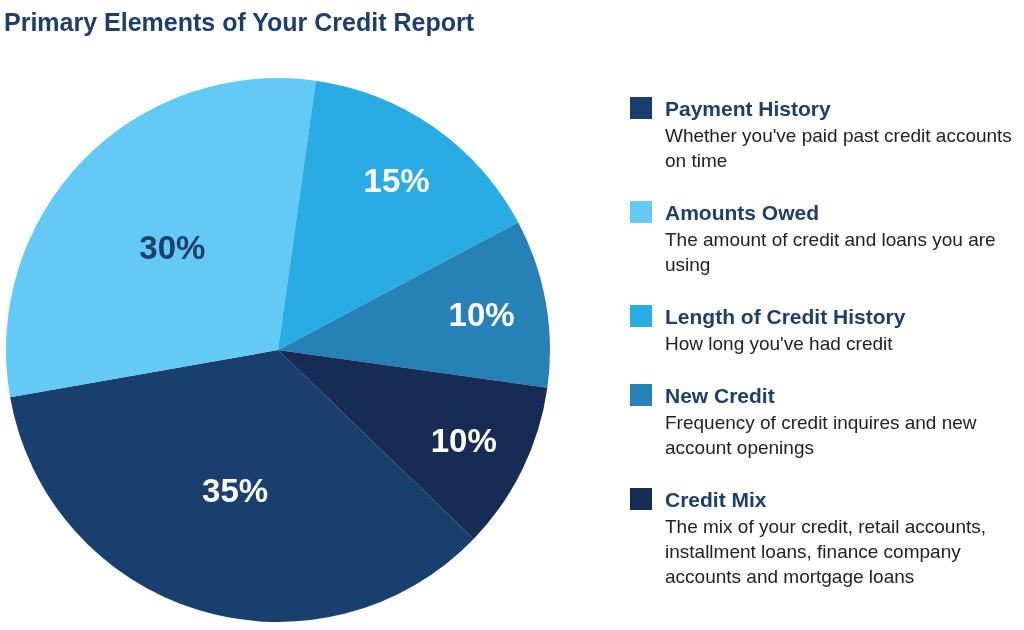 This screenshot has height=630, width=1024. I want to click on text: Frequency of credit inquires and new account openings, so click(821, 435).